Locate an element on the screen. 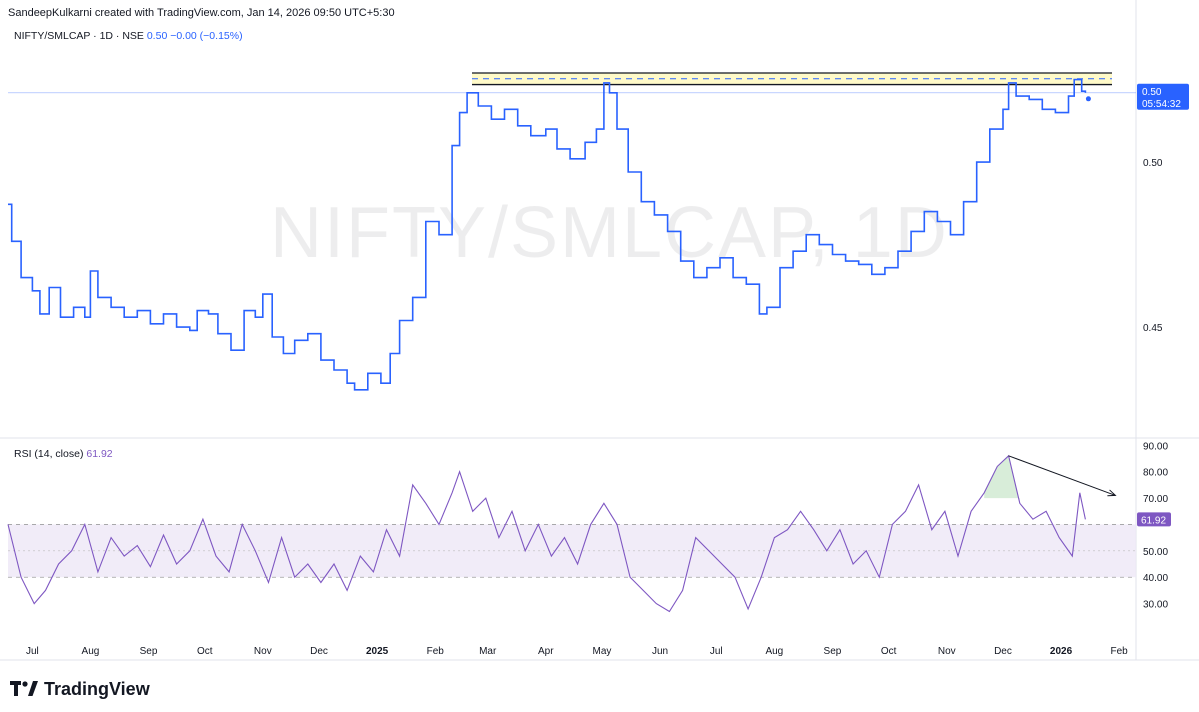 Image resolution: width=1199 pixels, height=712 pixels. rsi-tag-value: 61.92 is located at coordinates (1153, 520).